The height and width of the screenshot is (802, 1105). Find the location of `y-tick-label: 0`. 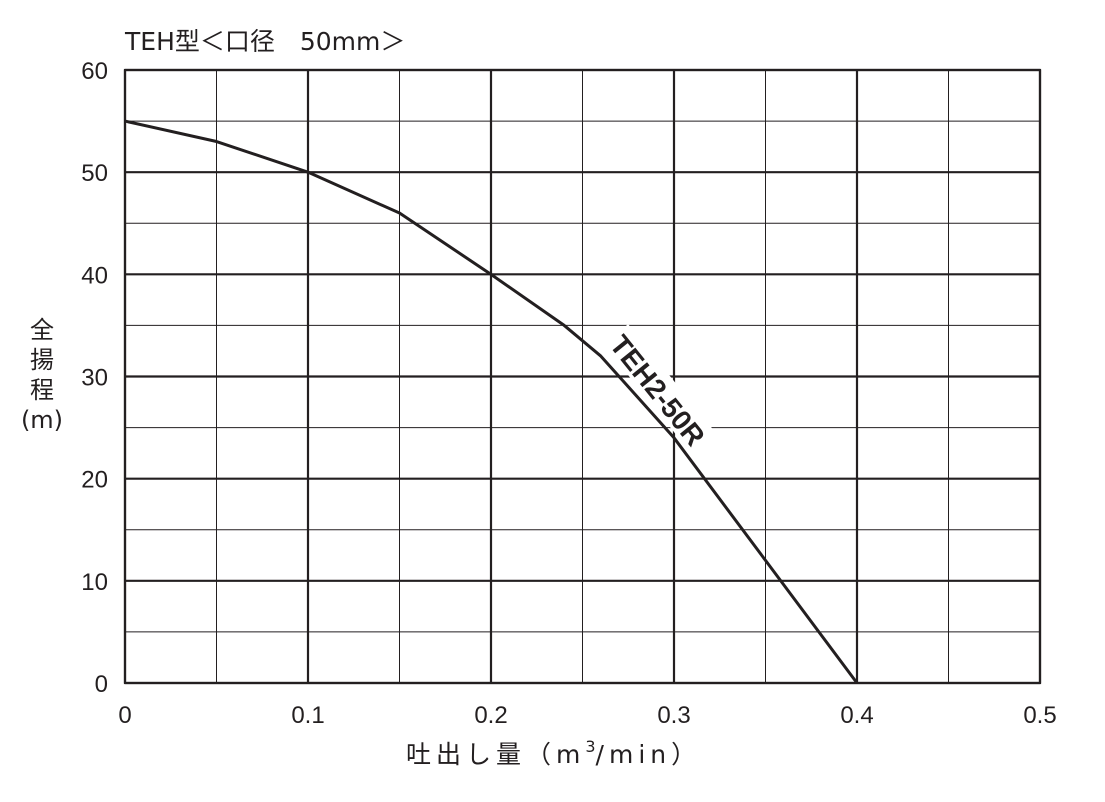

y-tick-label: 0 is located at coordinates (101, 684).